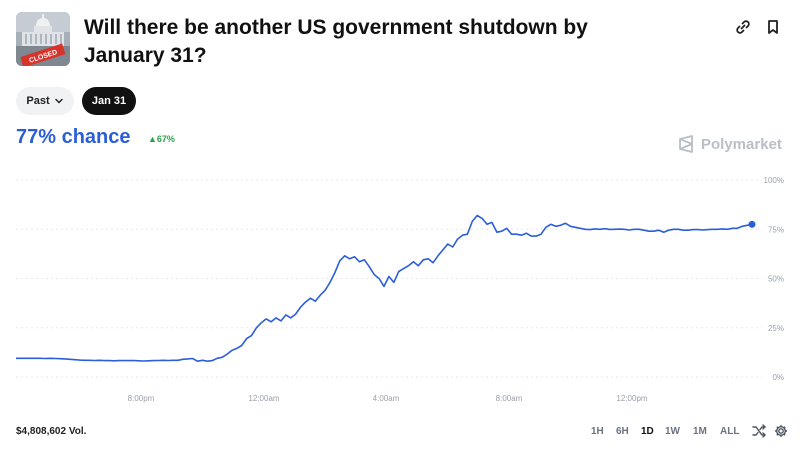  Describe the element at coordinates (38, 101) in the screenshot. I see `past-label: Past` at that location.